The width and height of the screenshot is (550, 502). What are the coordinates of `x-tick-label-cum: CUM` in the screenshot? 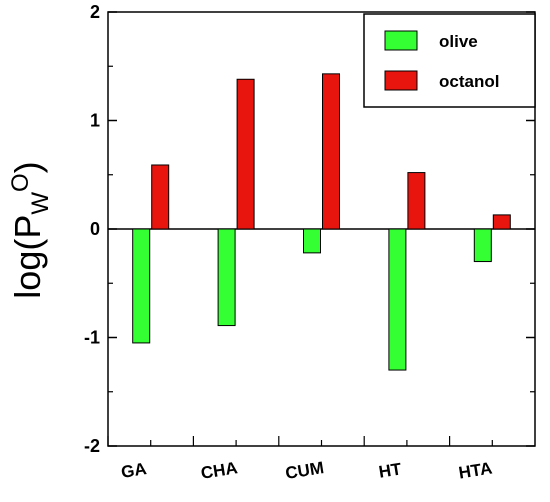 It's located at (304, 470).